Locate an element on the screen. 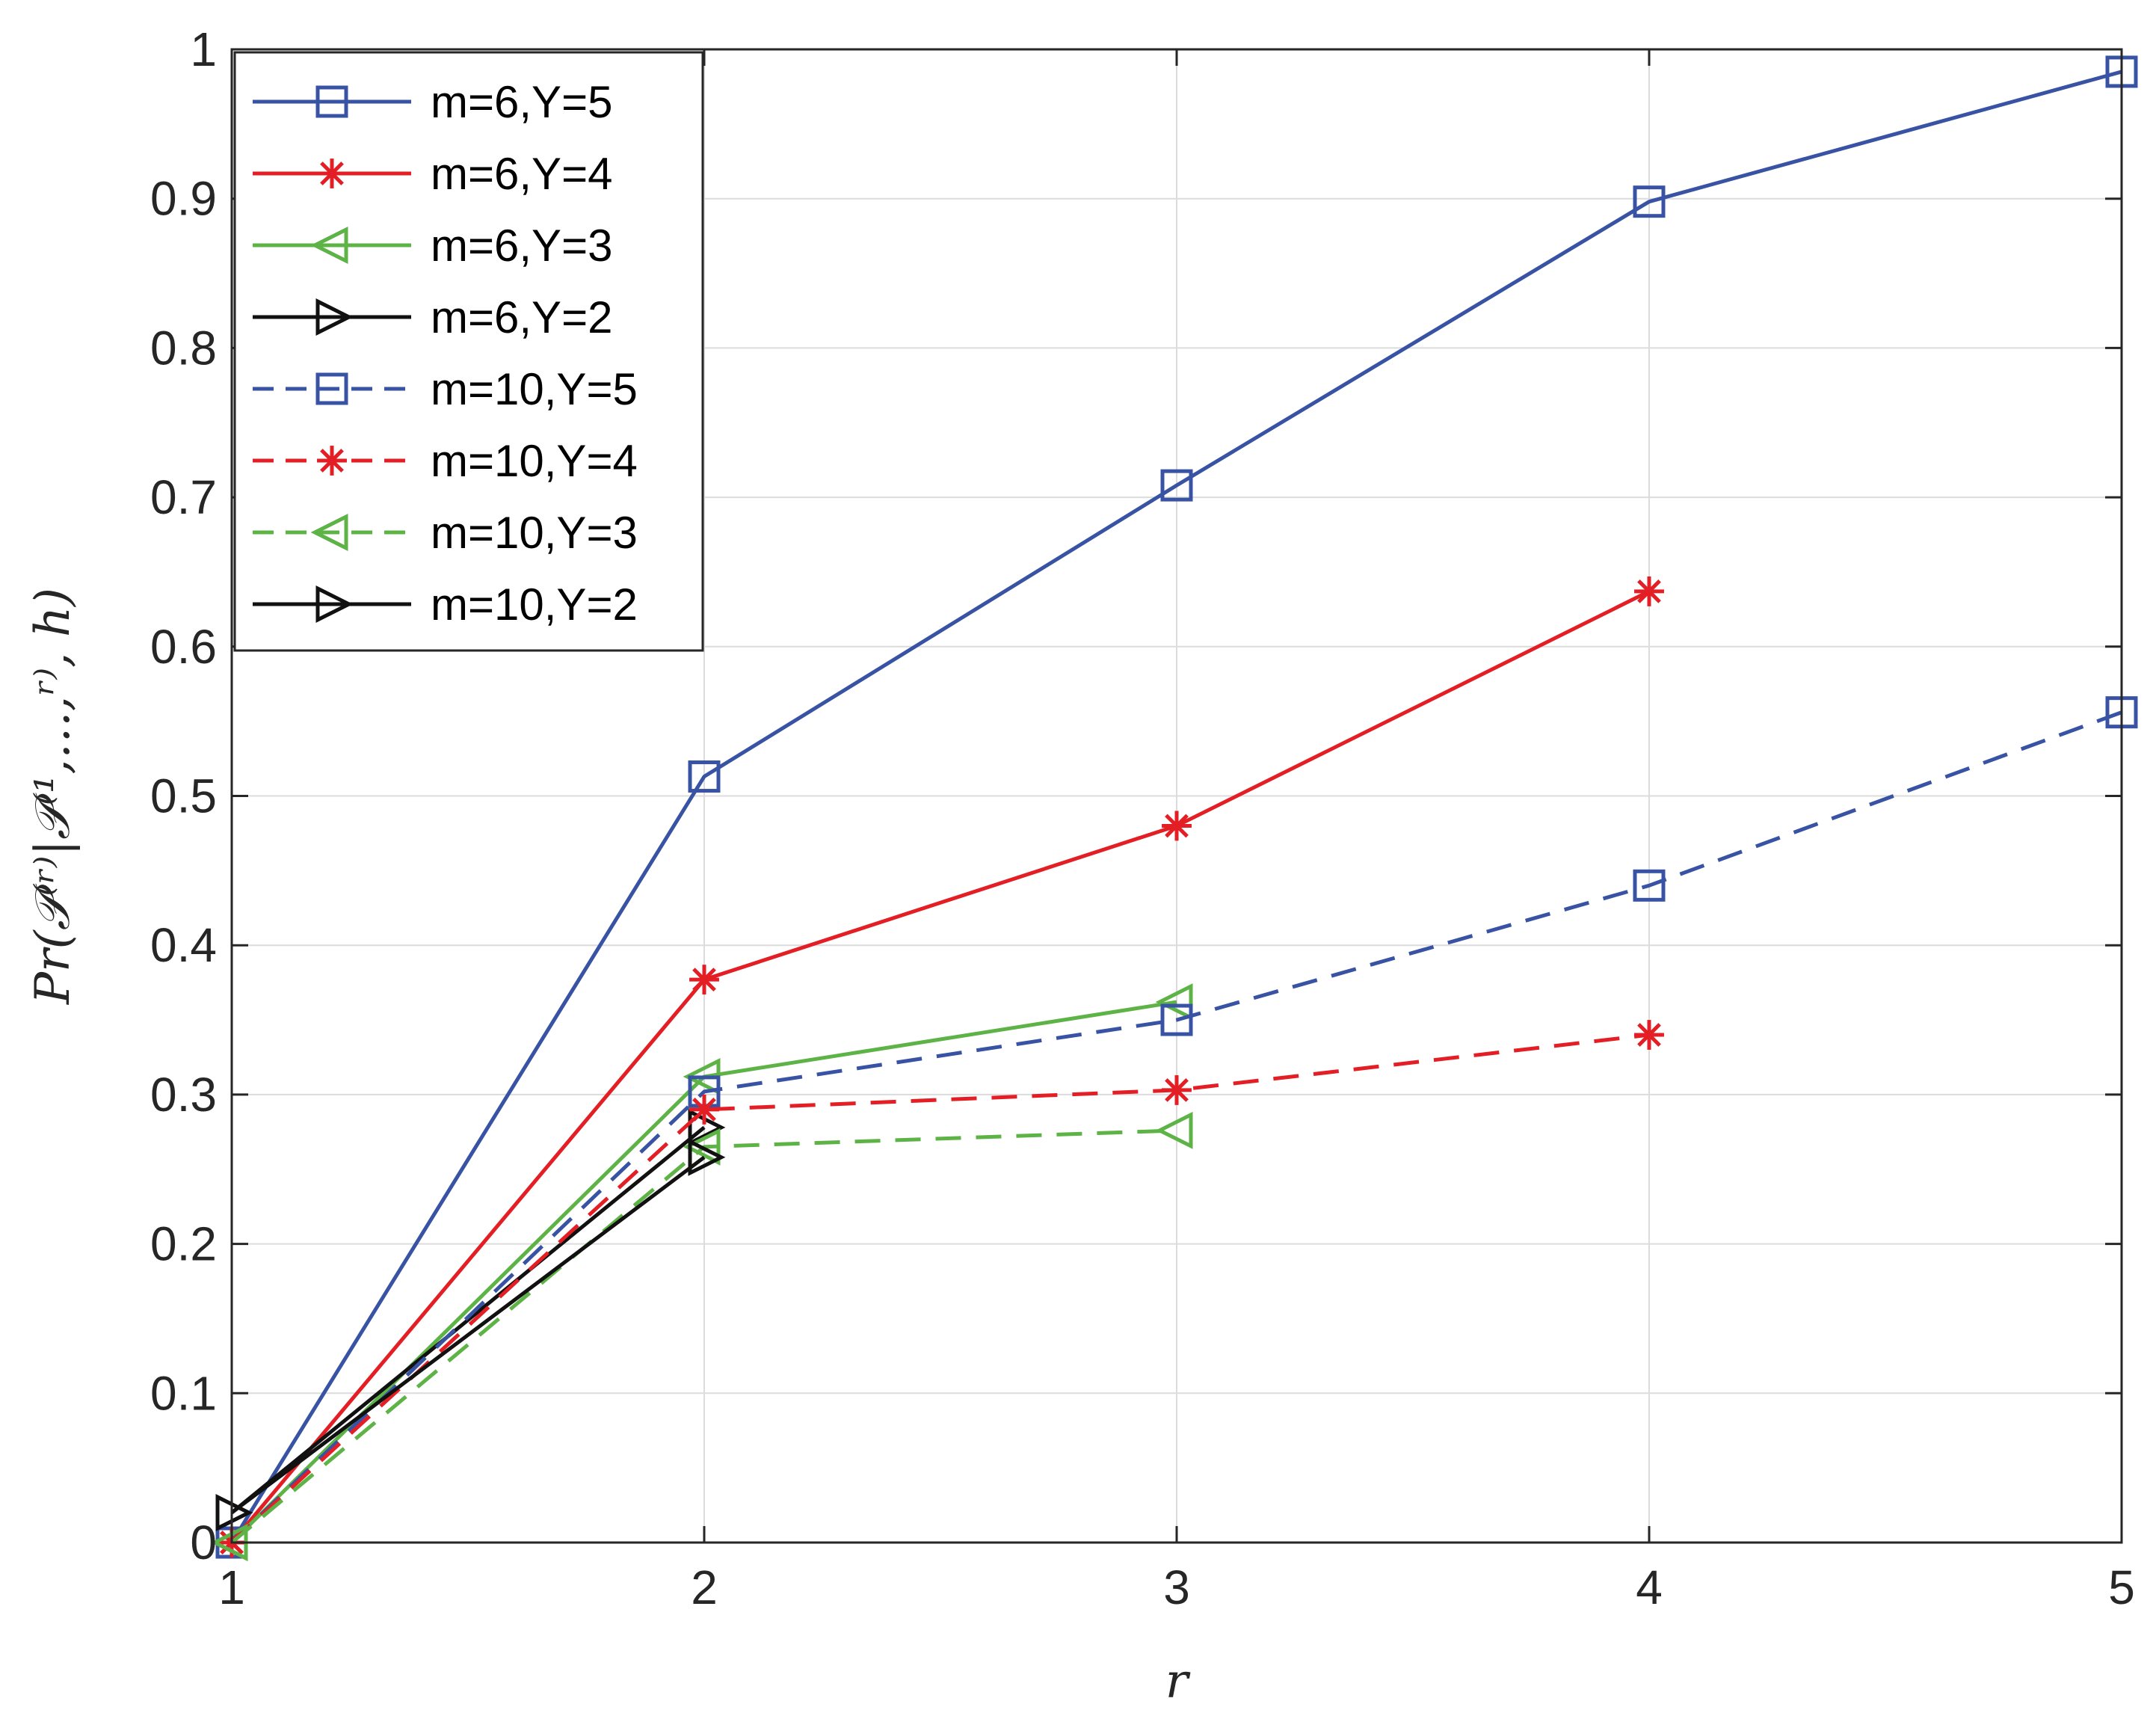  legend-item: m=6,Y=3 is located at coordinates (433, 246).